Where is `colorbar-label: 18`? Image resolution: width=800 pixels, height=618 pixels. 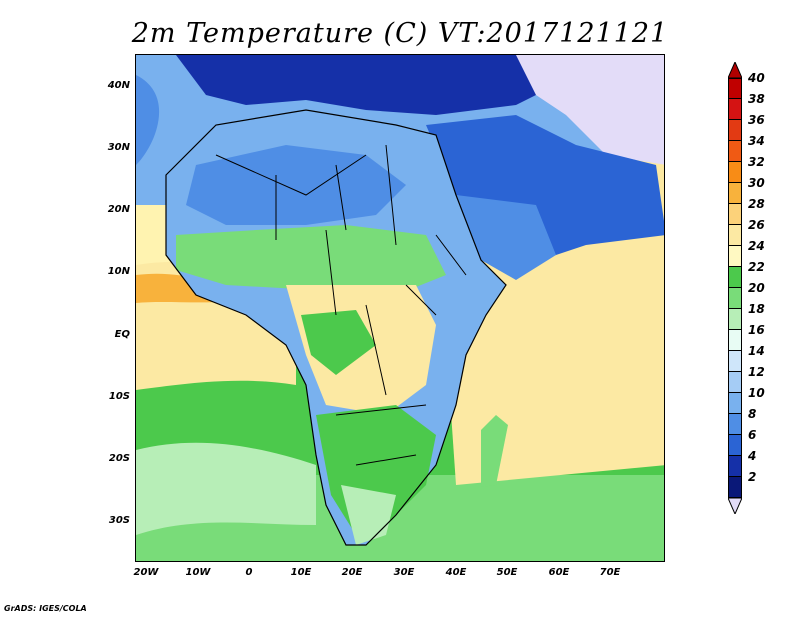 colorbar-label: 18 is located at coordinates (756, 309).